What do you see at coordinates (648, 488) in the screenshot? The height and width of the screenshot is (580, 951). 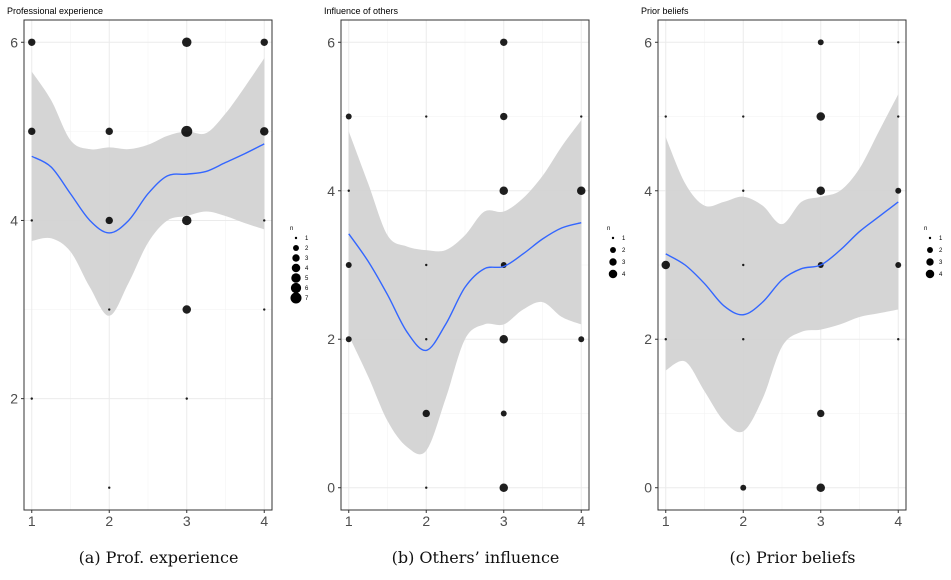 I see `y-tick-label: 0` at bounding box center [648, 488].